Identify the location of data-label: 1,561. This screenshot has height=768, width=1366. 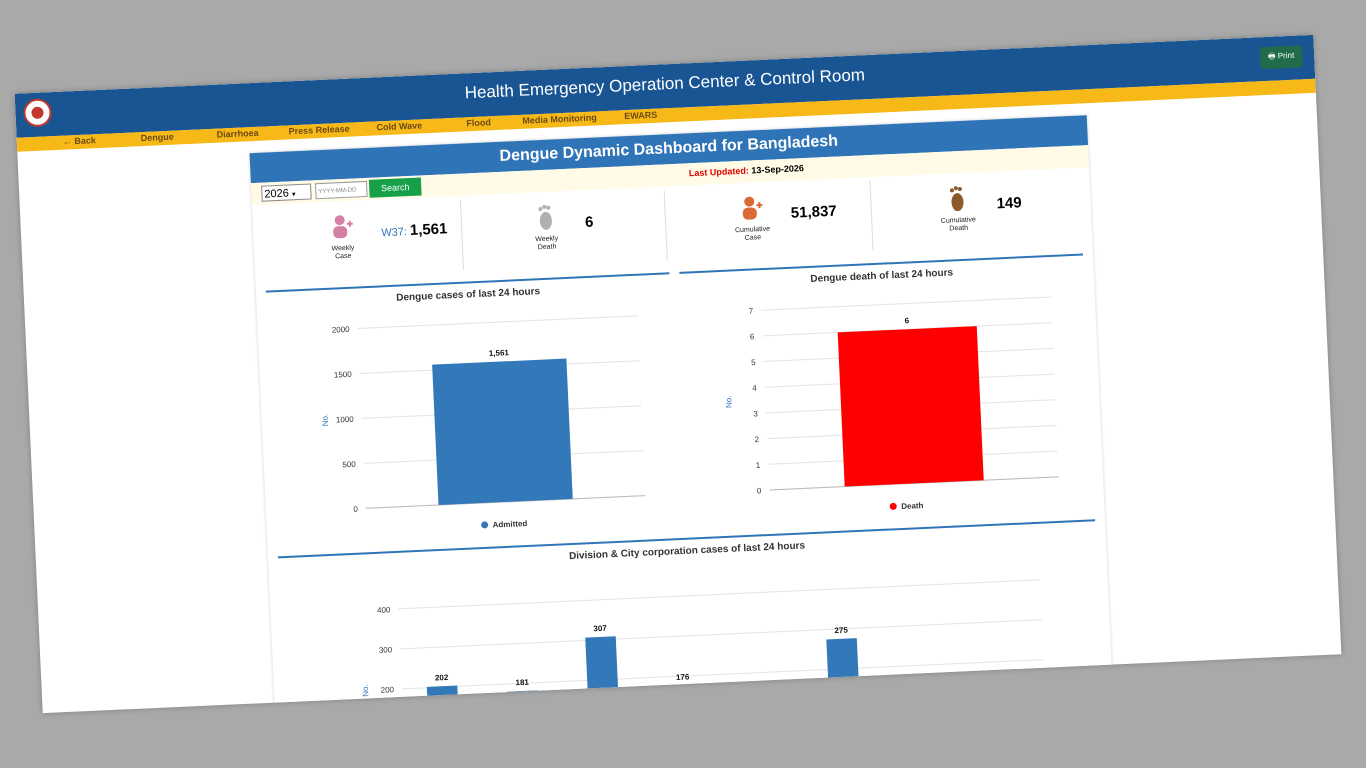
(499, 353).